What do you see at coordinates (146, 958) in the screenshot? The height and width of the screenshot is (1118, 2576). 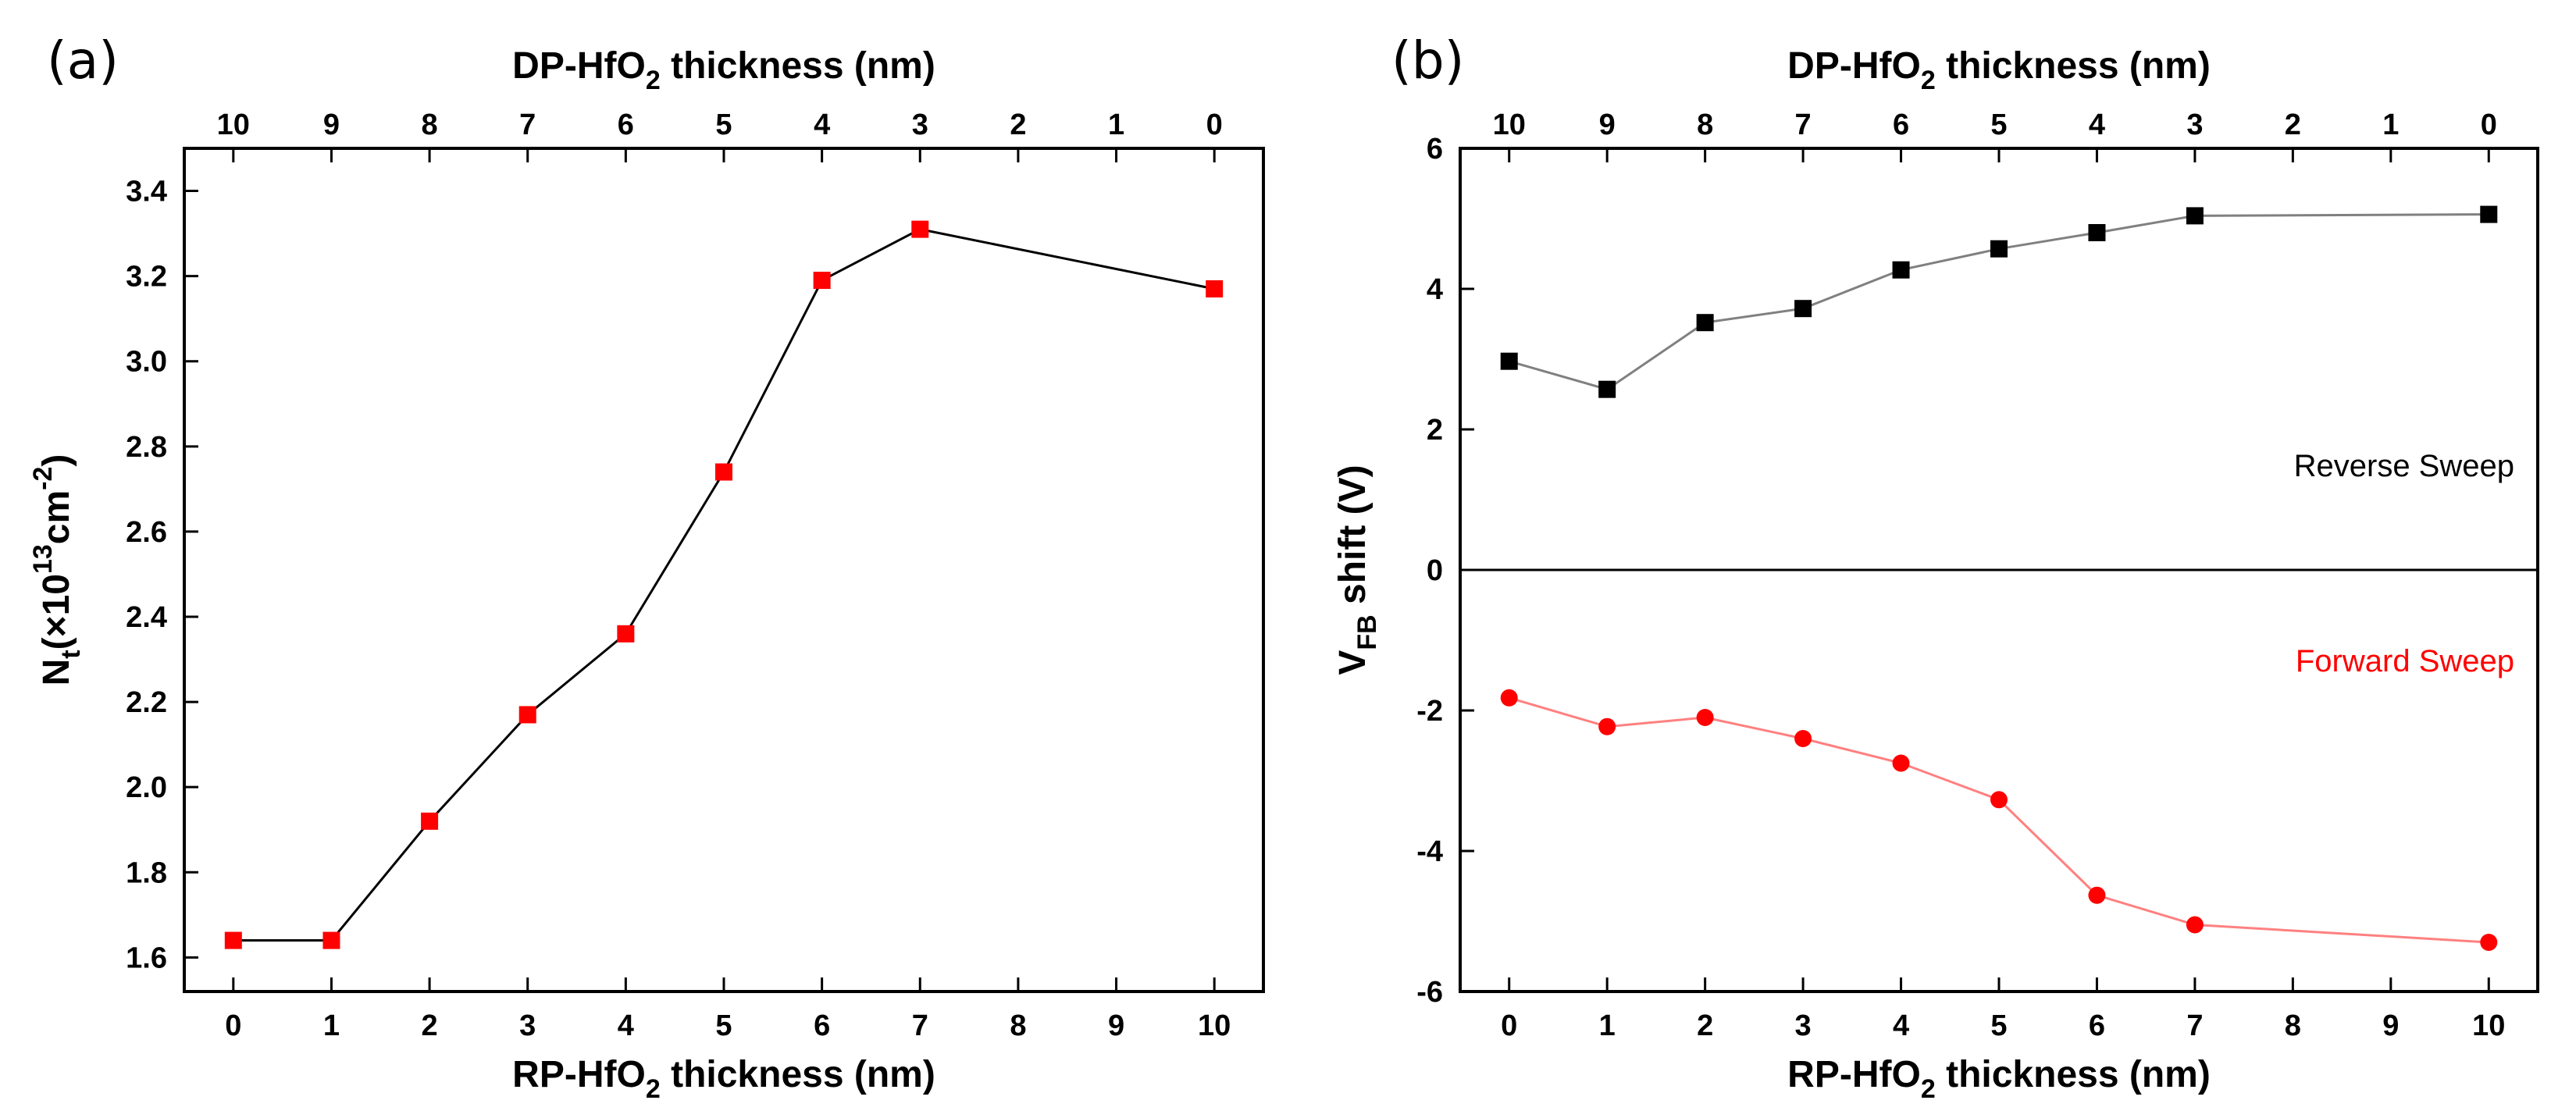 I see `y-tick-label: 1.6` at bounding box center [146, 958].